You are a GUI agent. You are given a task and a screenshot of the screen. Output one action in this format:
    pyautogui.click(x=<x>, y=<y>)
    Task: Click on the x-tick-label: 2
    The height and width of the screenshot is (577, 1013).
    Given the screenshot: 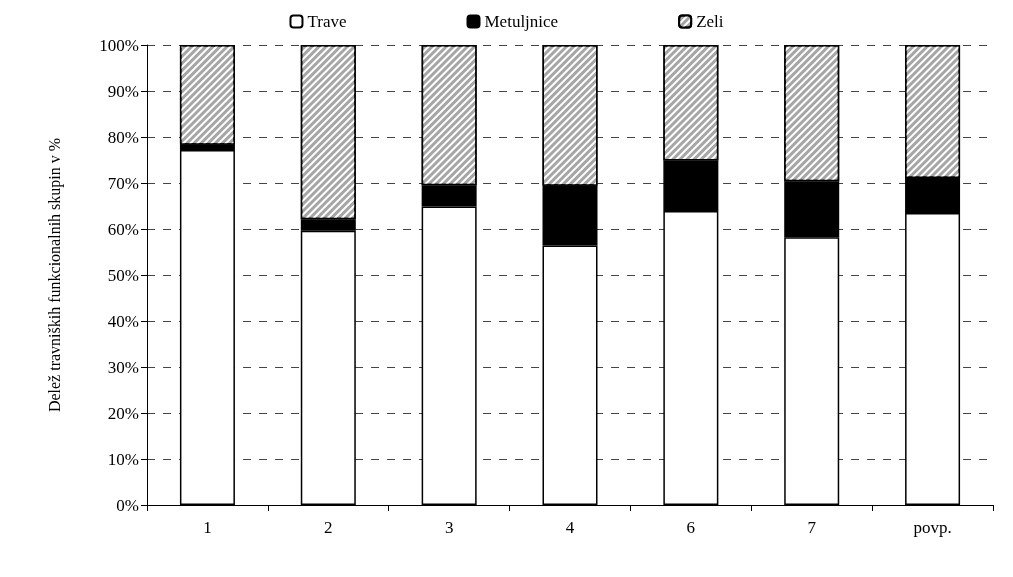 What is the action you would take?
    pyautogui.click(x=328, y=527)
    